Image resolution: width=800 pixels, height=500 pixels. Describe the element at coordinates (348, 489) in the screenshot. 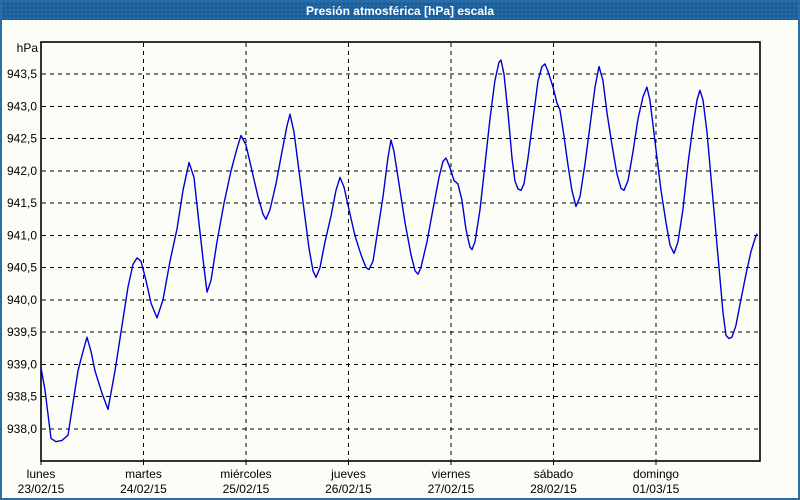

I see `x-tick-date: 26/02/15` at that location.